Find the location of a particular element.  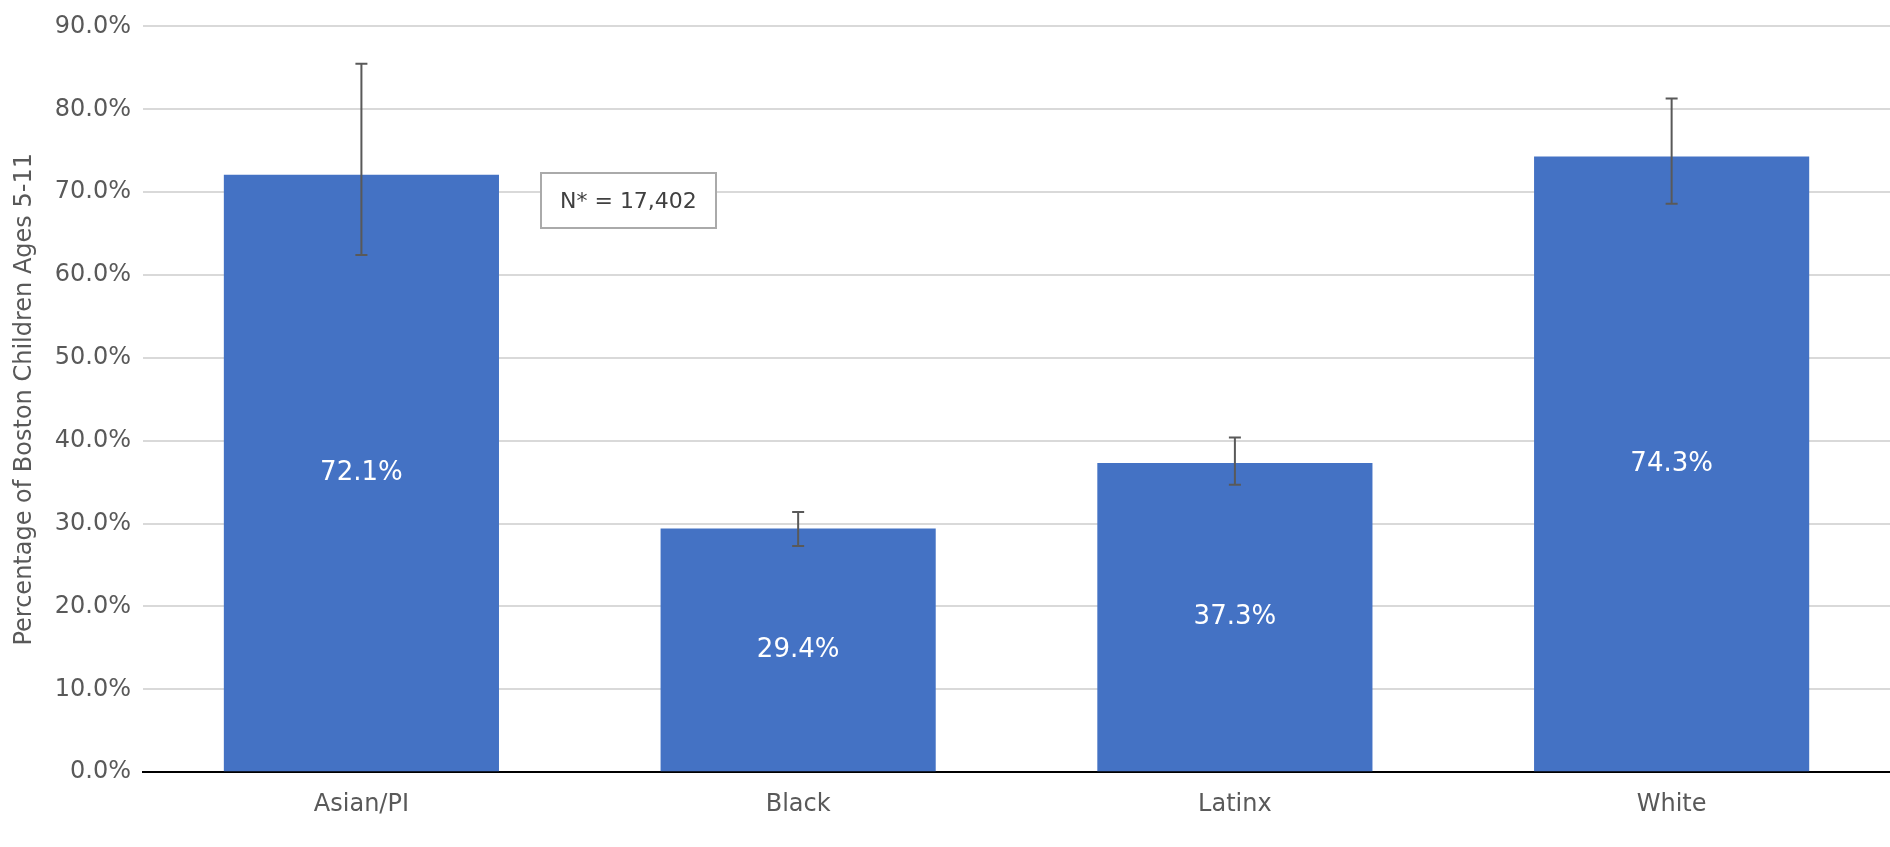

data-label: 72.1% is located at coordinates (361, 470).